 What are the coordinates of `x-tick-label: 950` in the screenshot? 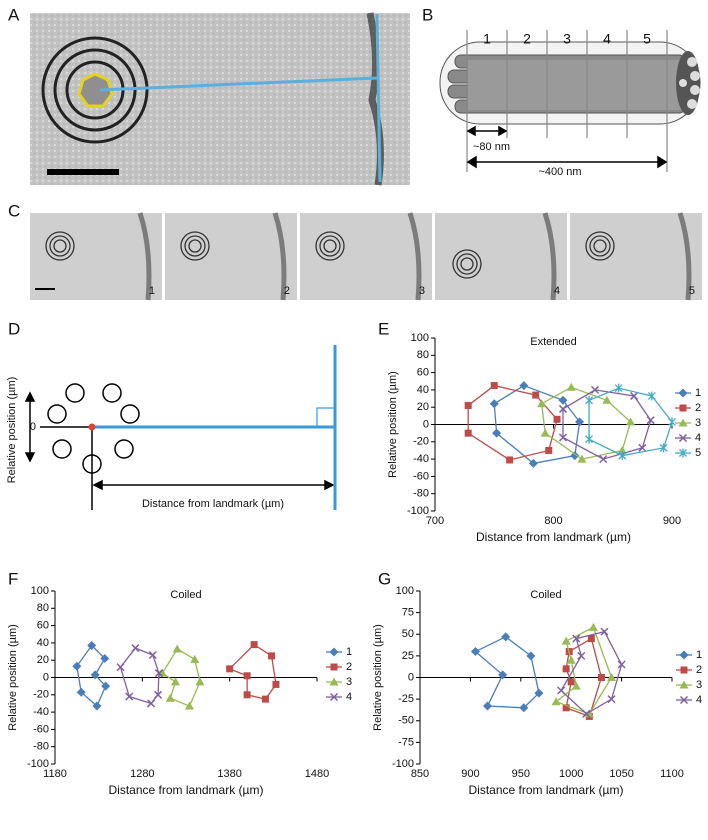 It's located at (521, 774).